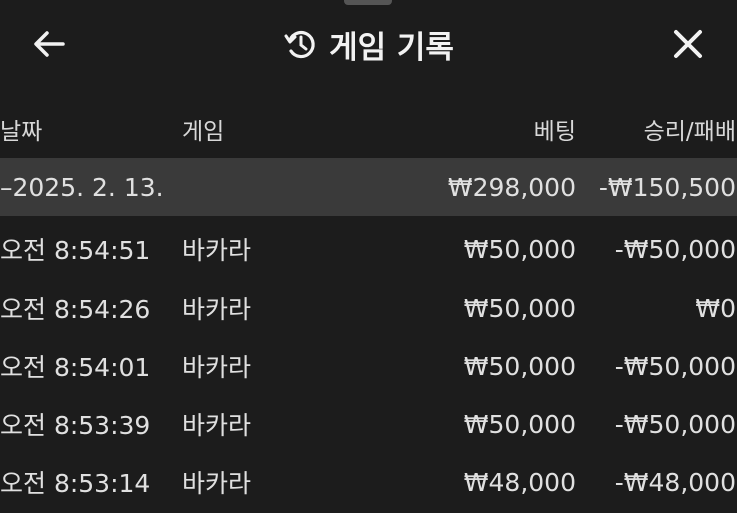  Describe the element at coordinates (368, 424) in the screenshot. I see `table-row: 오전 8:53:39 바카라 ₩50,000 -₩50,000` at that location.